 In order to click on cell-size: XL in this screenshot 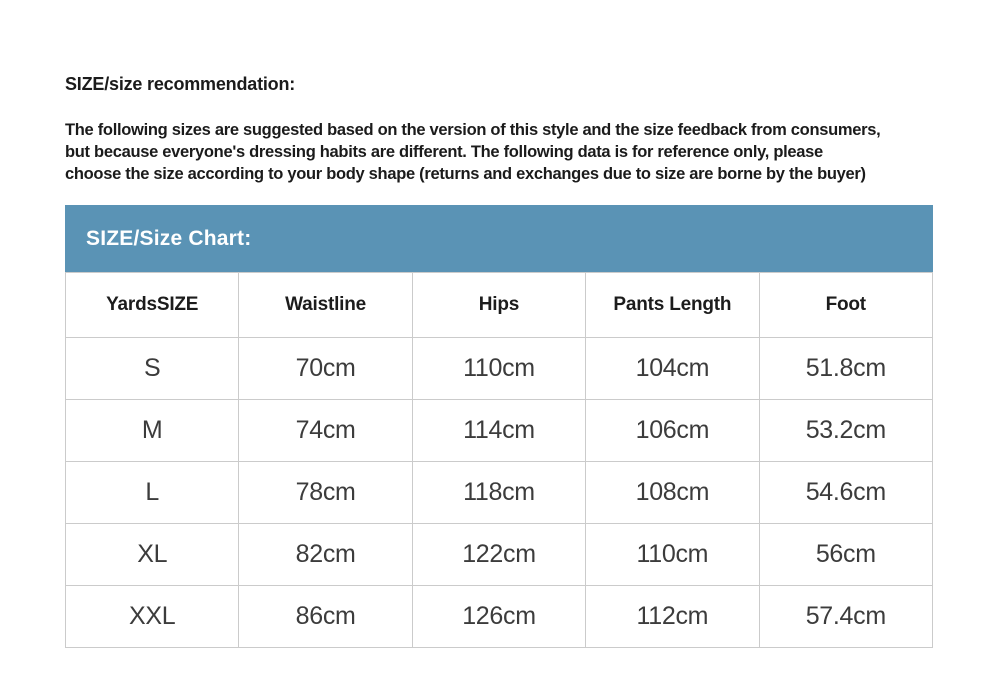, I will do `click(152, 554)`.